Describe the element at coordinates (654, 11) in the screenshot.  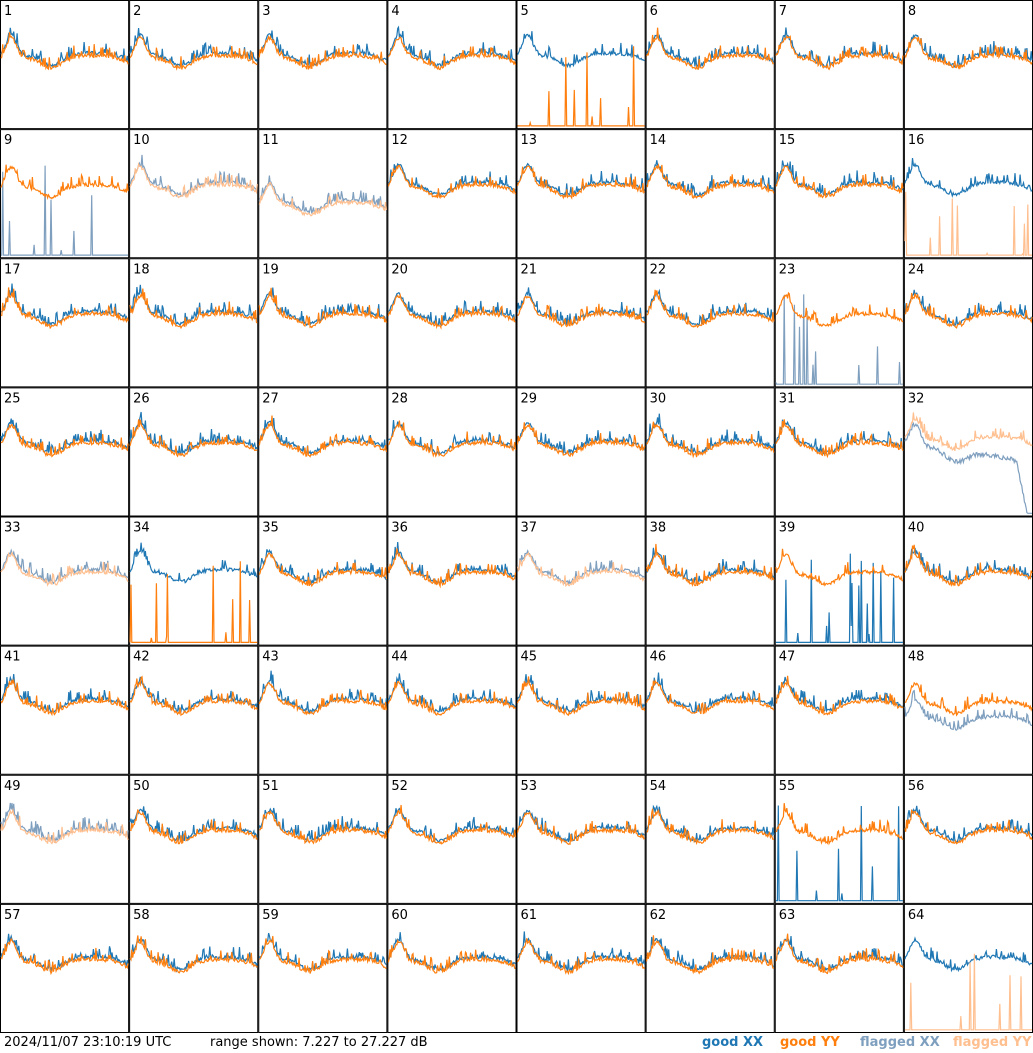
I see `panel-label-6: 6` at that location.